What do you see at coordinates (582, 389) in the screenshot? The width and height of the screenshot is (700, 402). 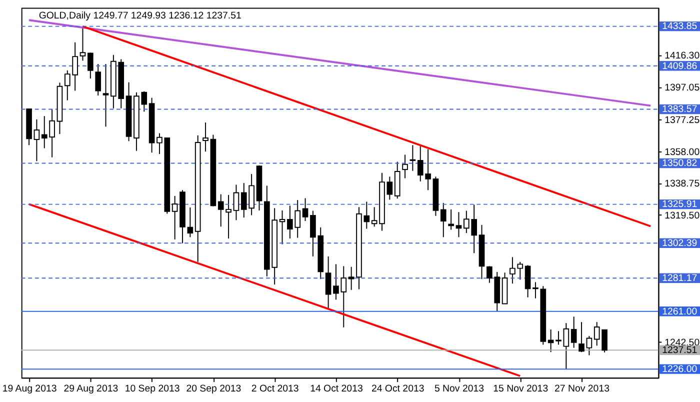 I see `x-tick-label: 27 Nov 2013` at bounding box center [582, 389].